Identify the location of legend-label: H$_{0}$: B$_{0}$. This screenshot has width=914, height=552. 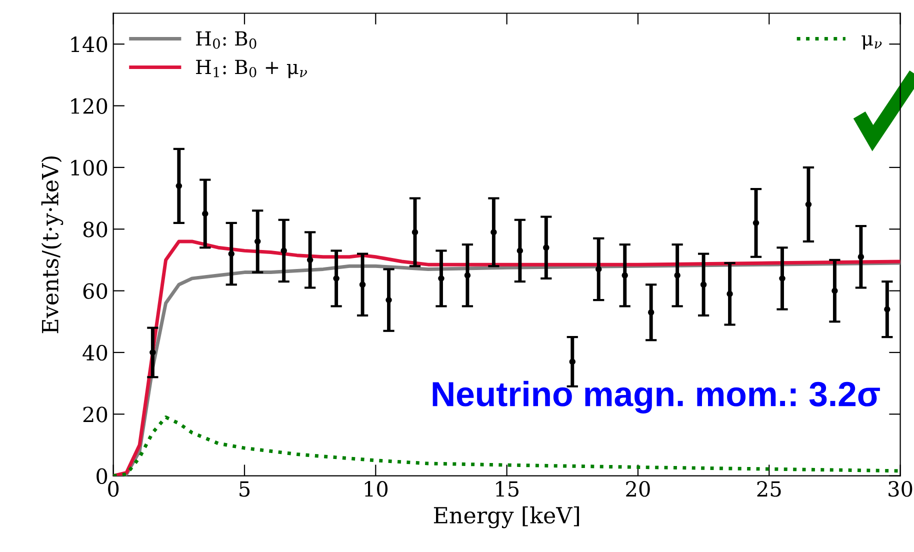
(226, 40).